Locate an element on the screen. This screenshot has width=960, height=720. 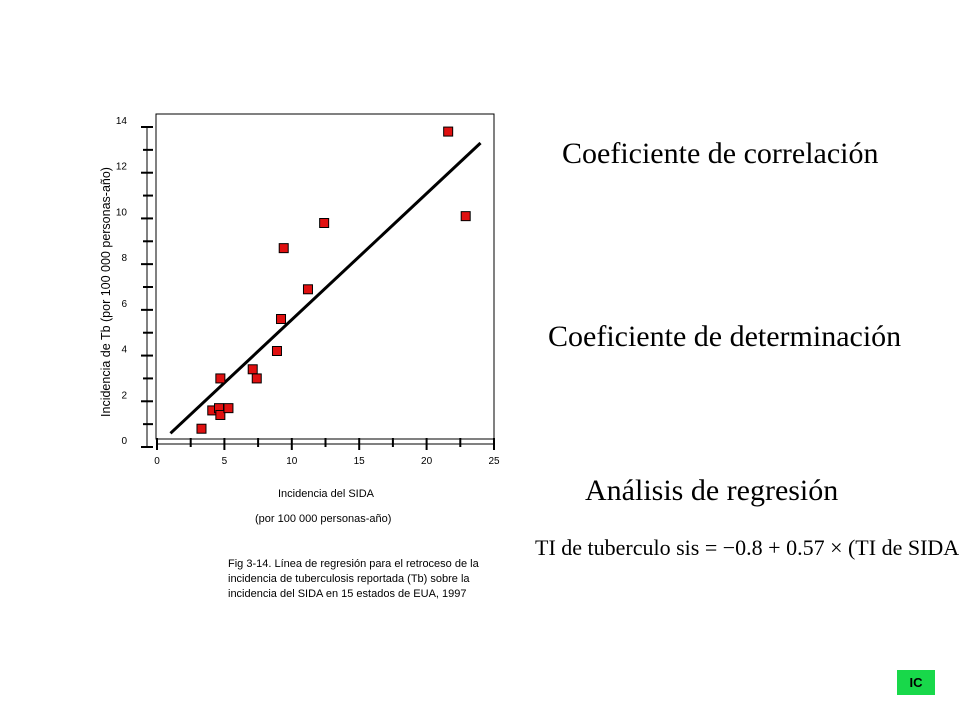
x-tick-label: 25 is located at coordinates (494, 461).